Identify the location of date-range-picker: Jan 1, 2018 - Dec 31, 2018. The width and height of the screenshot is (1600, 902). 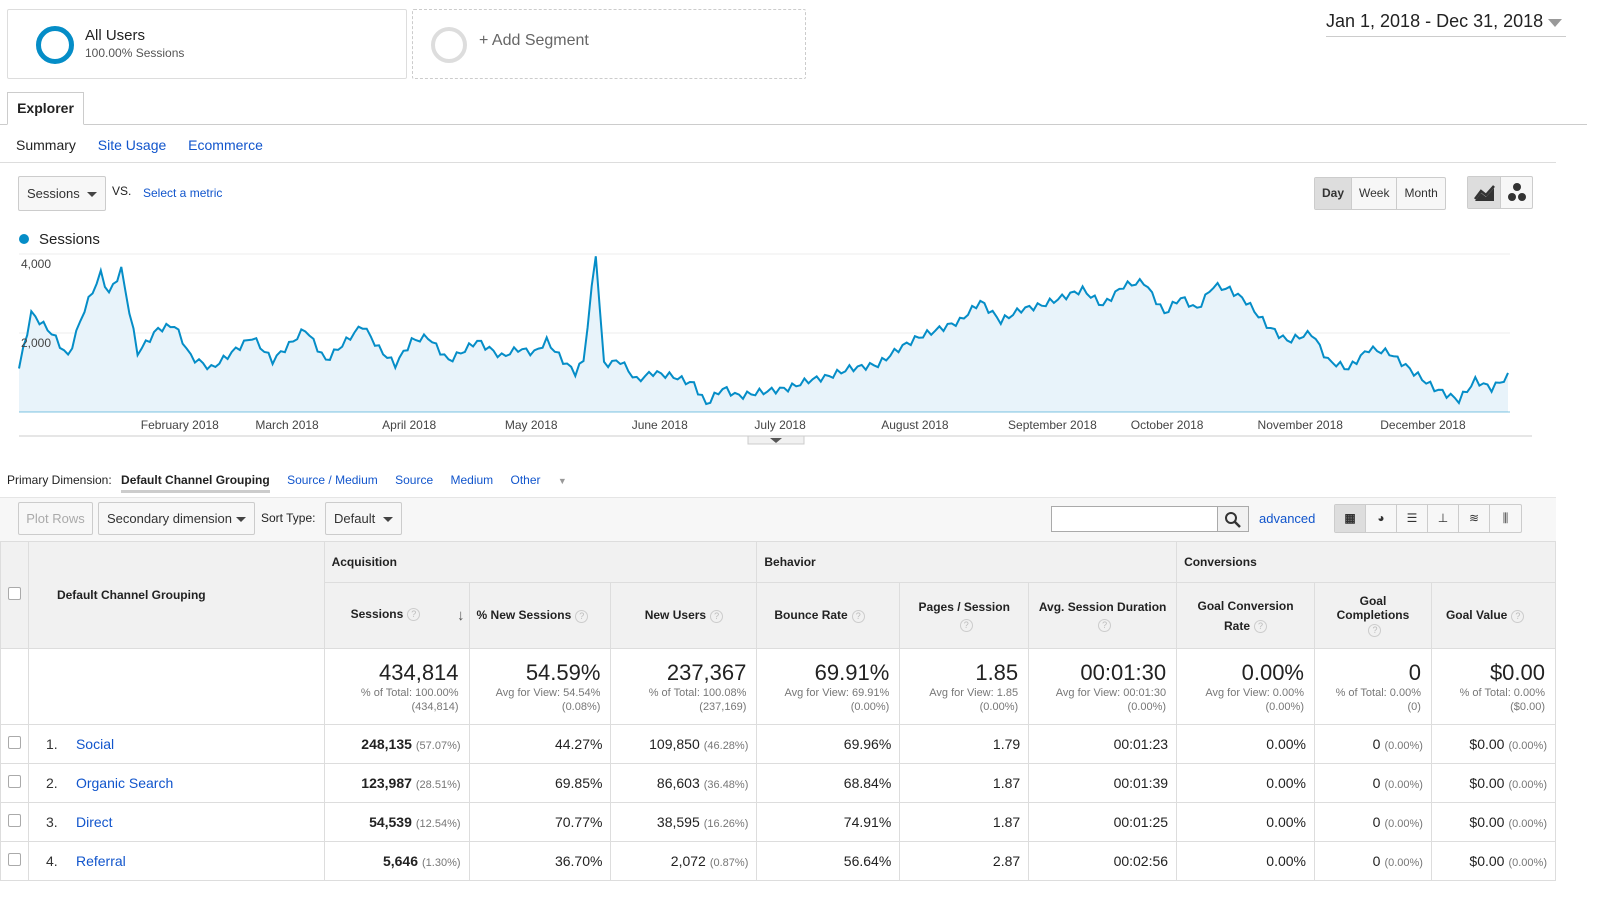
(1446, 24).